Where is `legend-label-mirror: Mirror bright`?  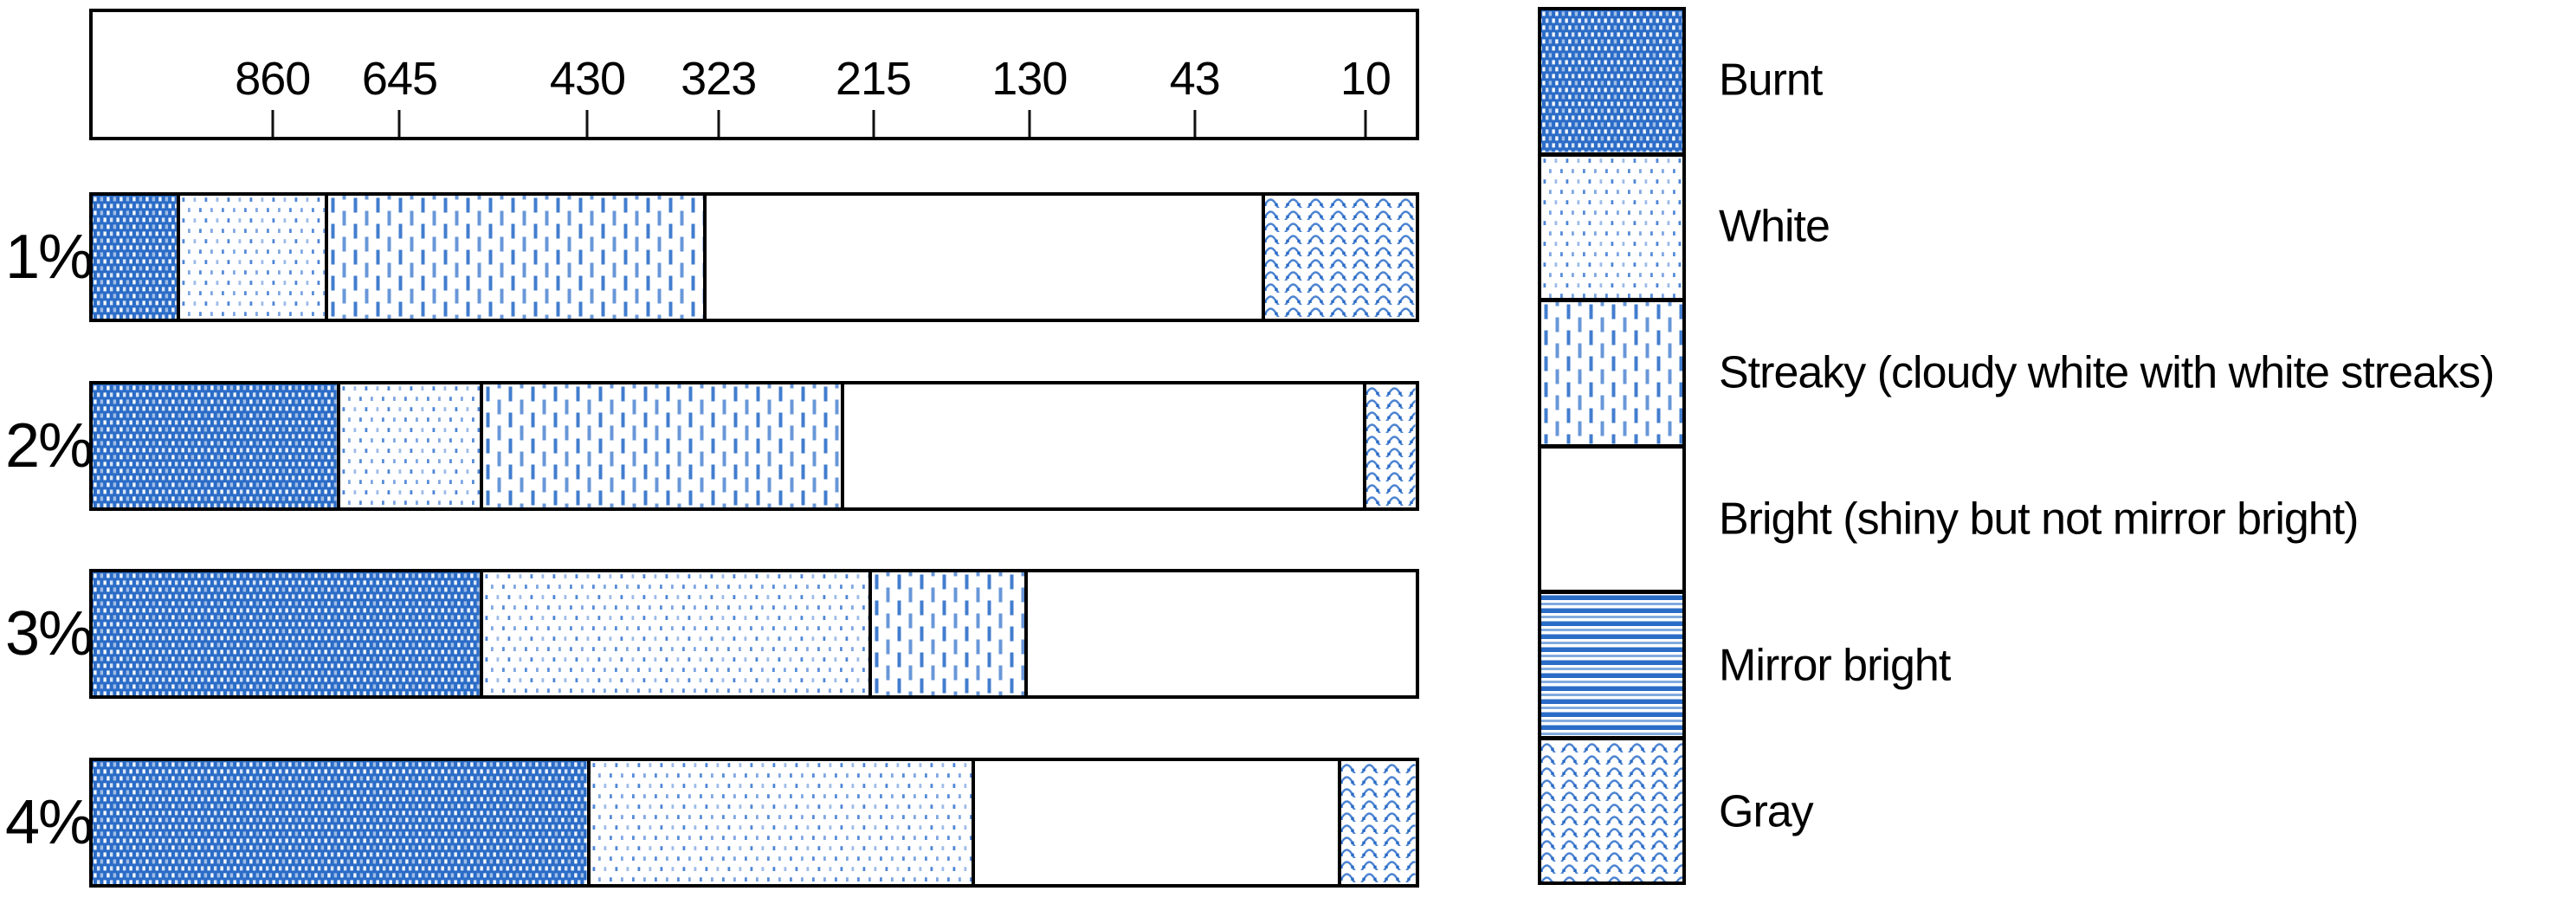 legend-label-mirror: Mirror bright is located at coordinates (1835, 664).